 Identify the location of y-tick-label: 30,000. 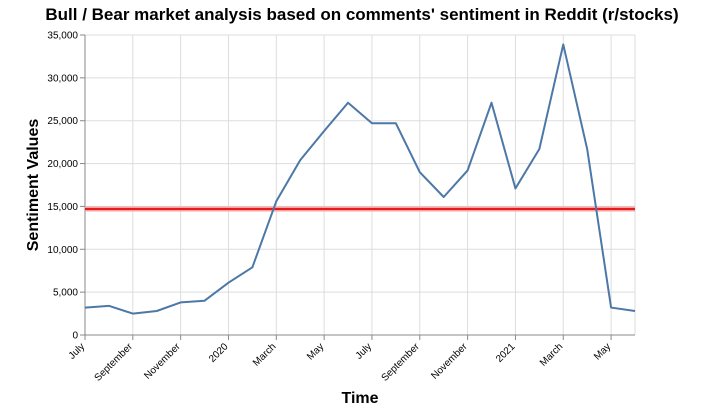
(62, 78).